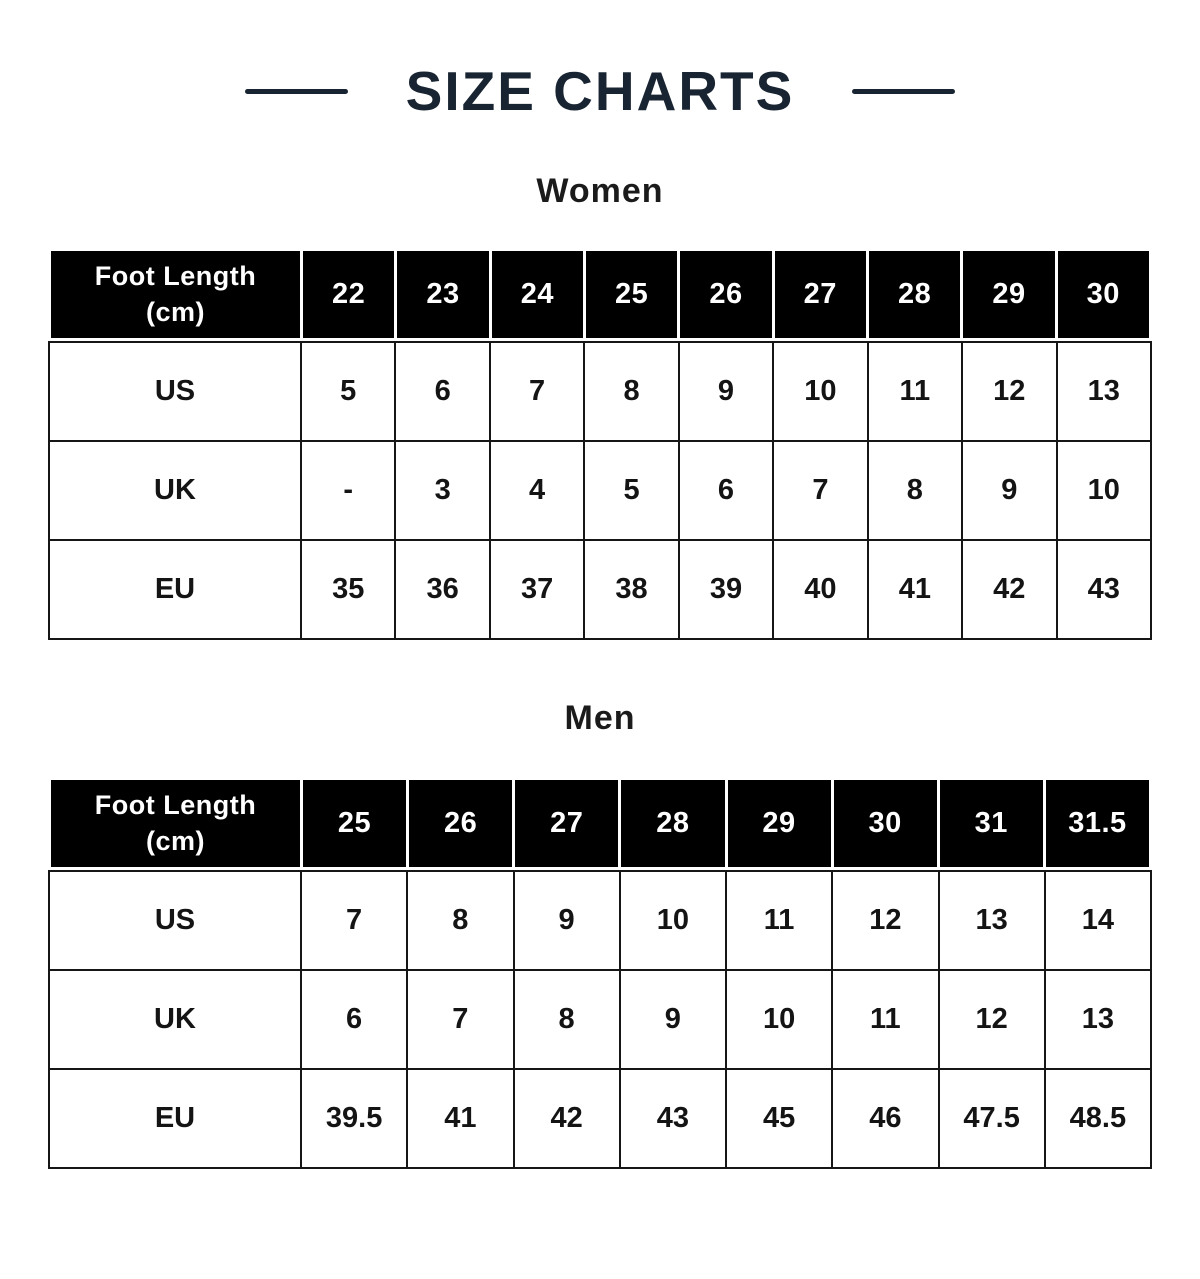  What do you see at coordinates (600, 191) in the screenshot?
I see `section-heading-women: Women` at bounding box center [600, 191].